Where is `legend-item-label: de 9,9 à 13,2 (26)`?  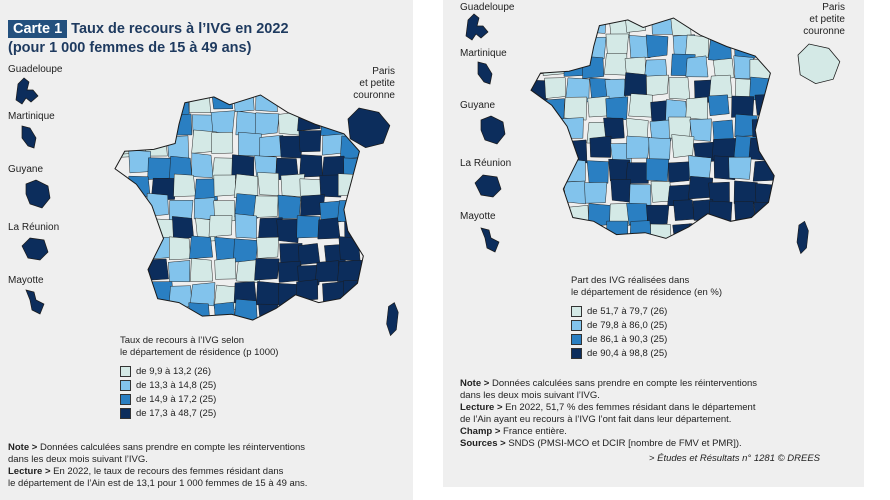 legend-item-label: de 9,9 à 13,2 (26) is located at coordinates (173, 371).